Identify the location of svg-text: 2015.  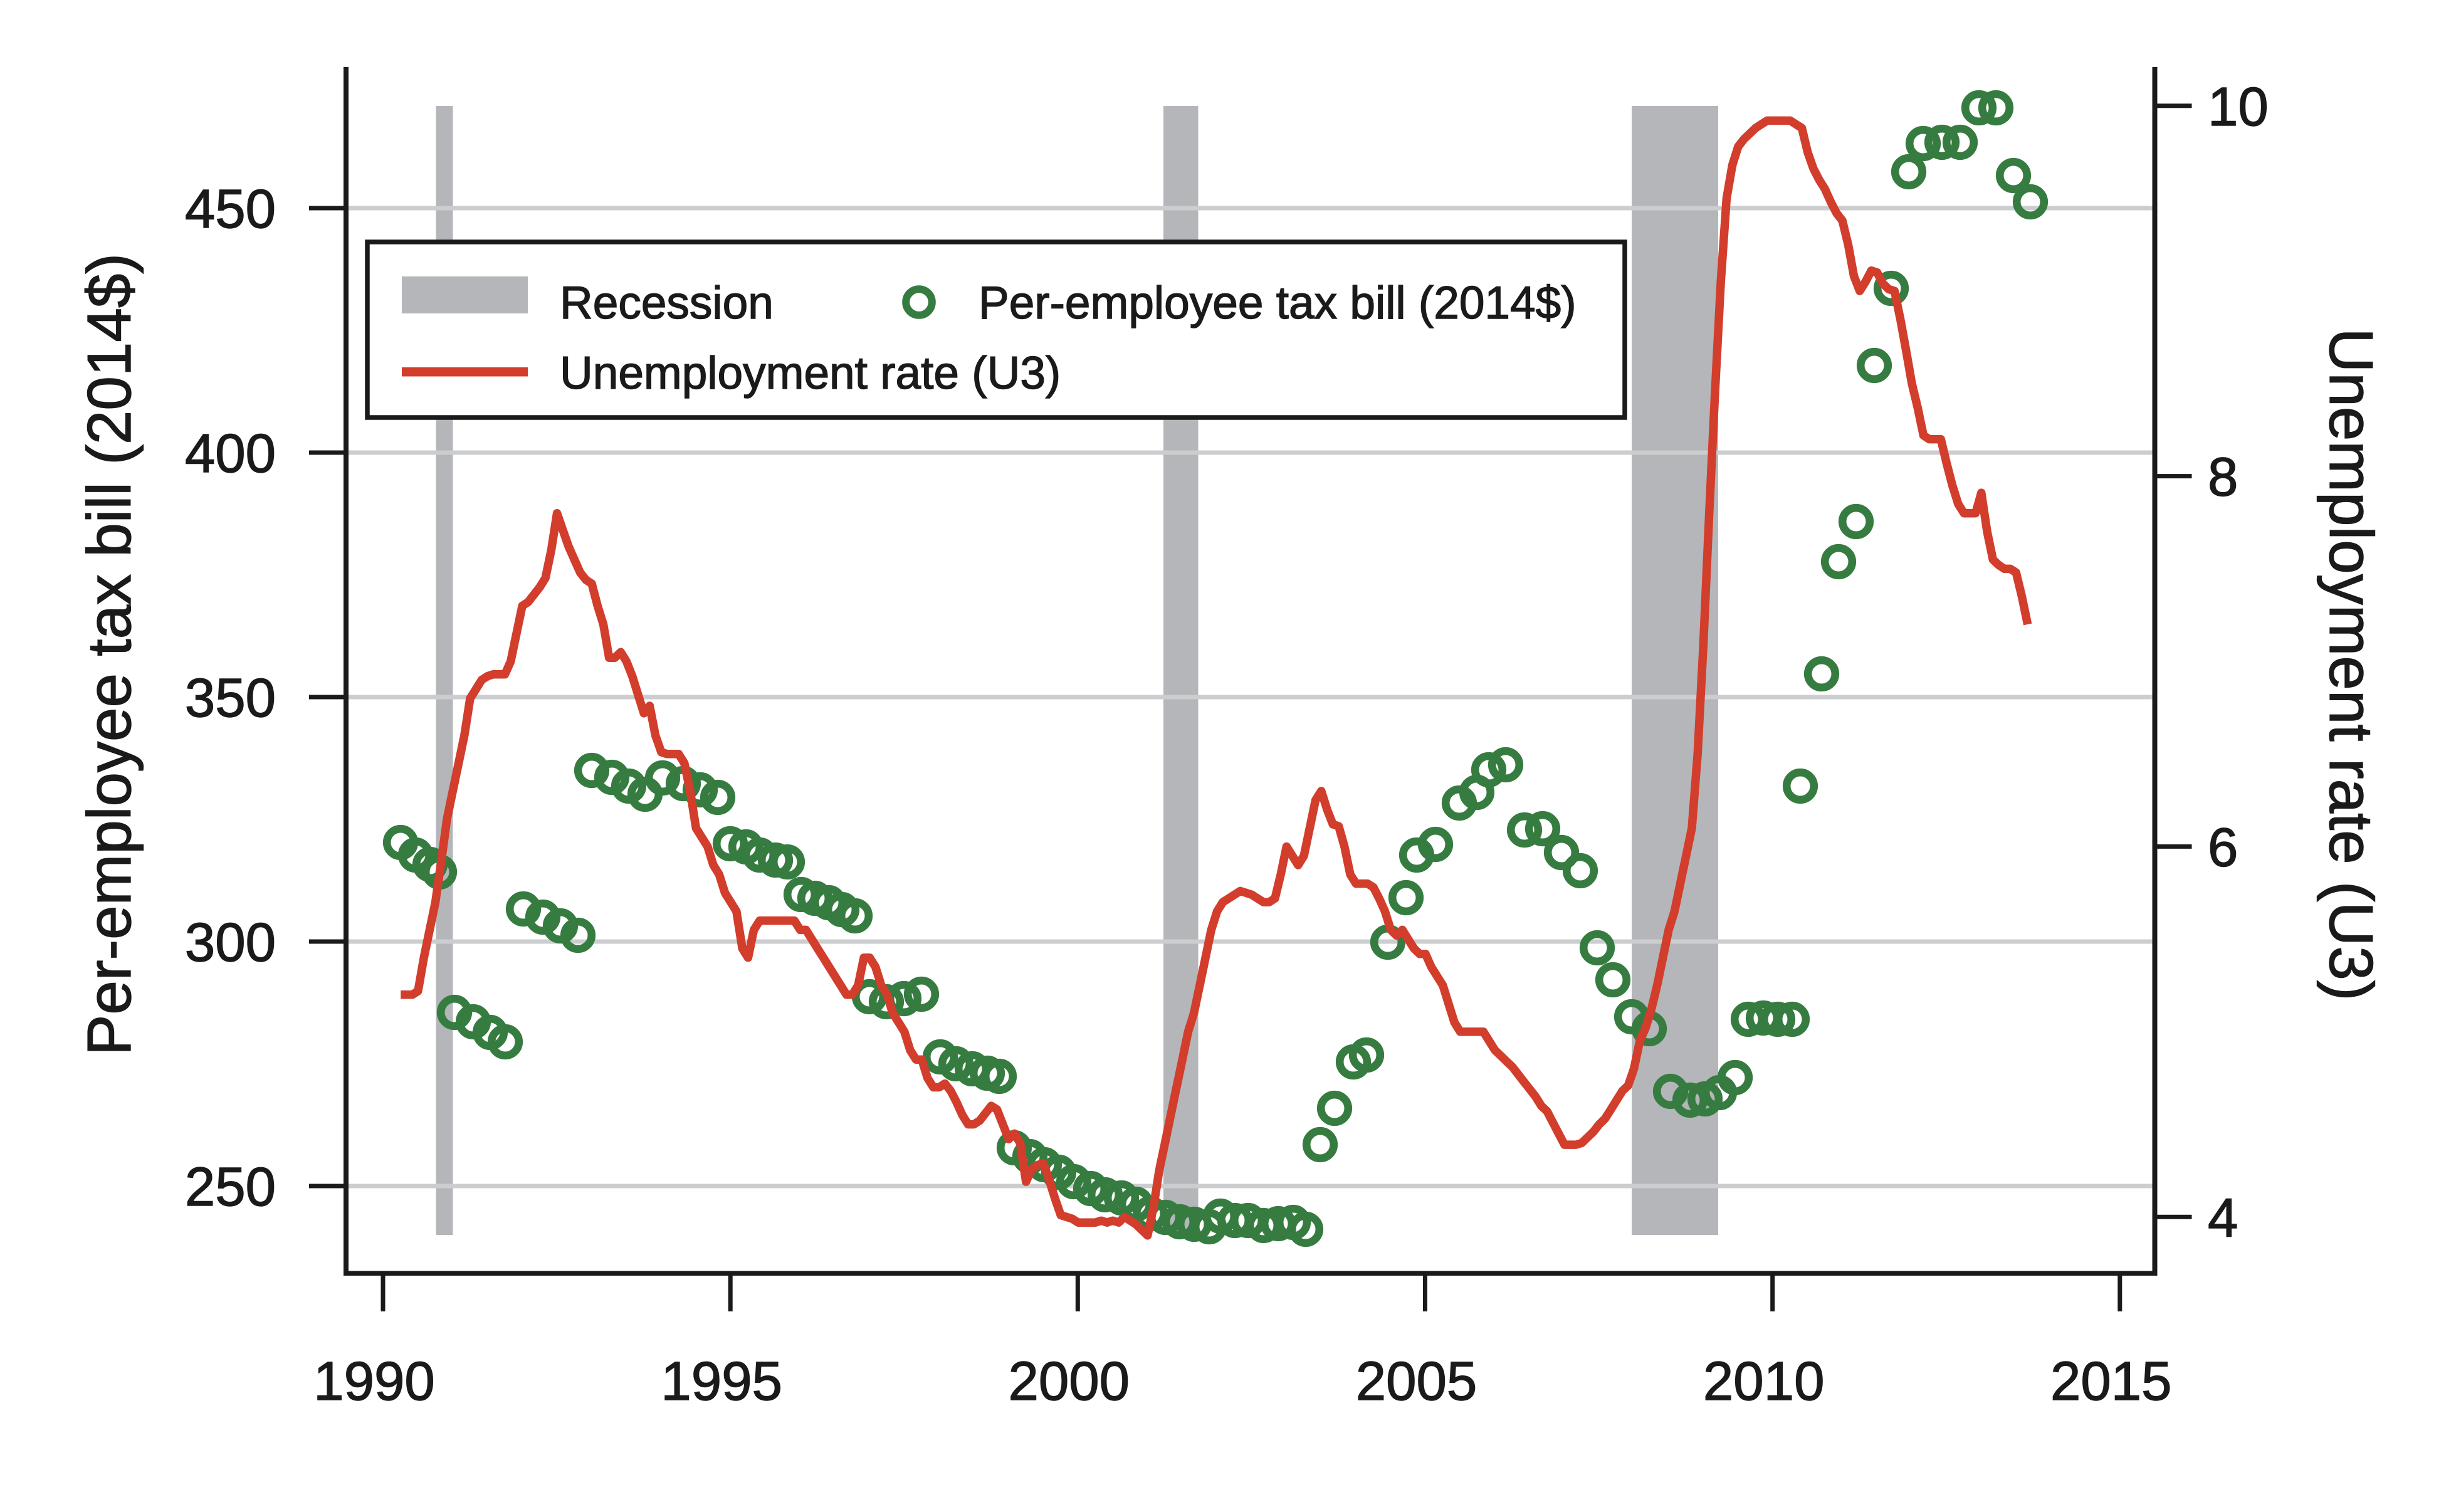
(2111, 1382).